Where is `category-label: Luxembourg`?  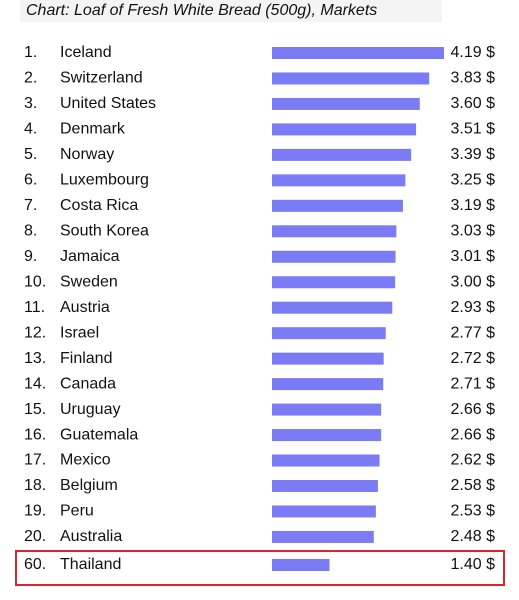 category-label: Luxembourg is located at coordinates (104, 180).